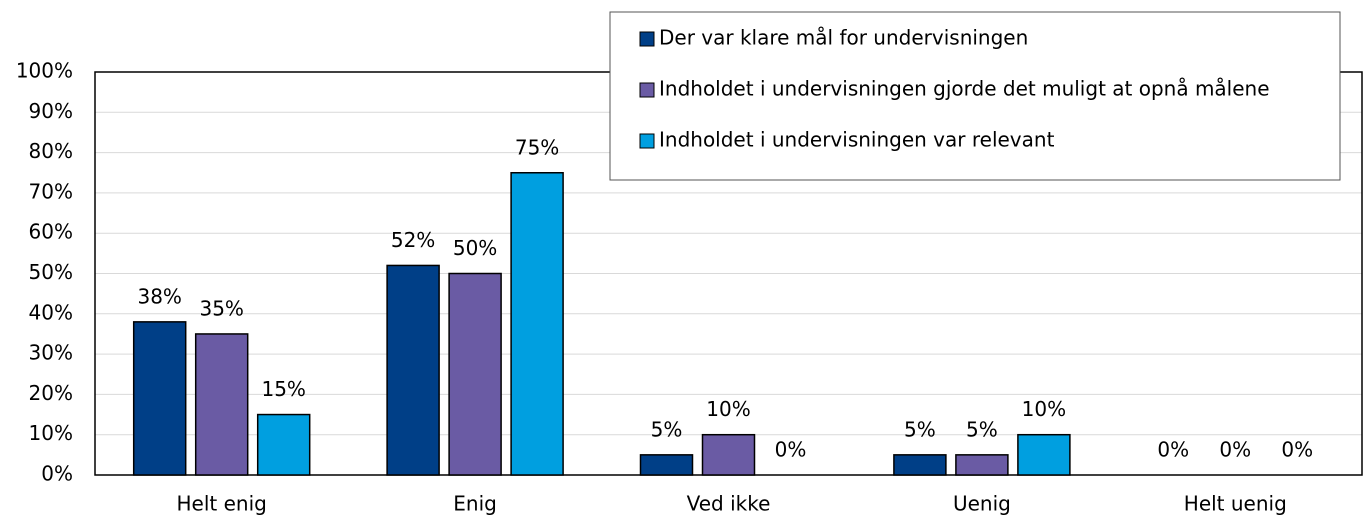 The width and height of the screenshot is (1372, 523). I want to click on x-tick-label: Ved ikke, so click(729, 504).